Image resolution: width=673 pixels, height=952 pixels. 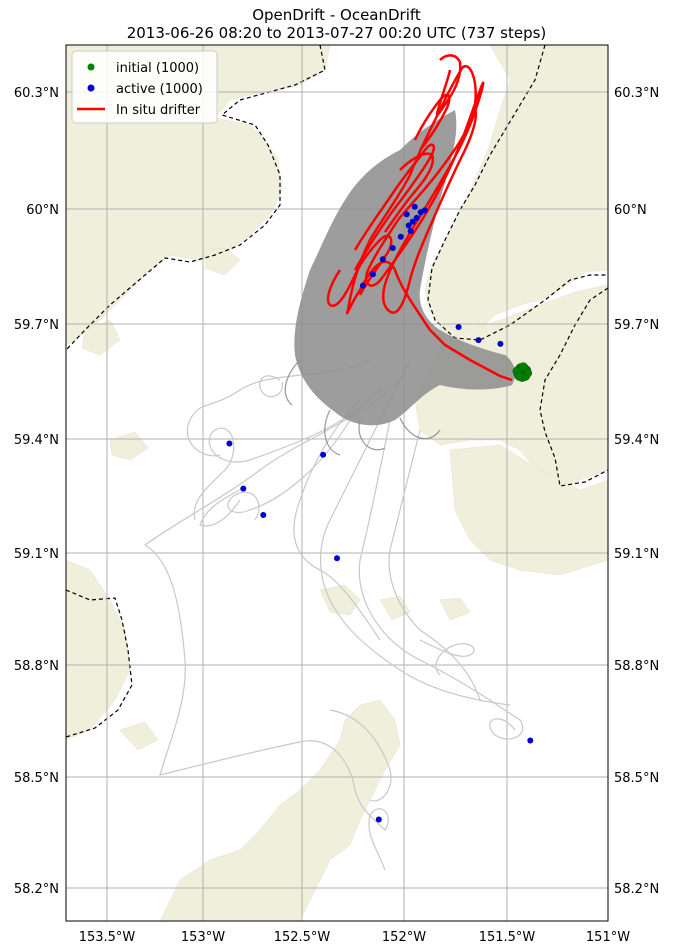 I want to click on lat-label-right: 60.3°N, so click(x=636, y=93).